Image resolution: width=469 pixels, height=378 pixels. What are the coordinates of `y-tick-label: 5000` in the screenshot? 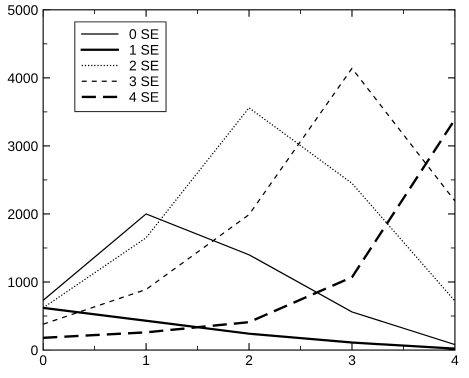 It's located at (23, 10).